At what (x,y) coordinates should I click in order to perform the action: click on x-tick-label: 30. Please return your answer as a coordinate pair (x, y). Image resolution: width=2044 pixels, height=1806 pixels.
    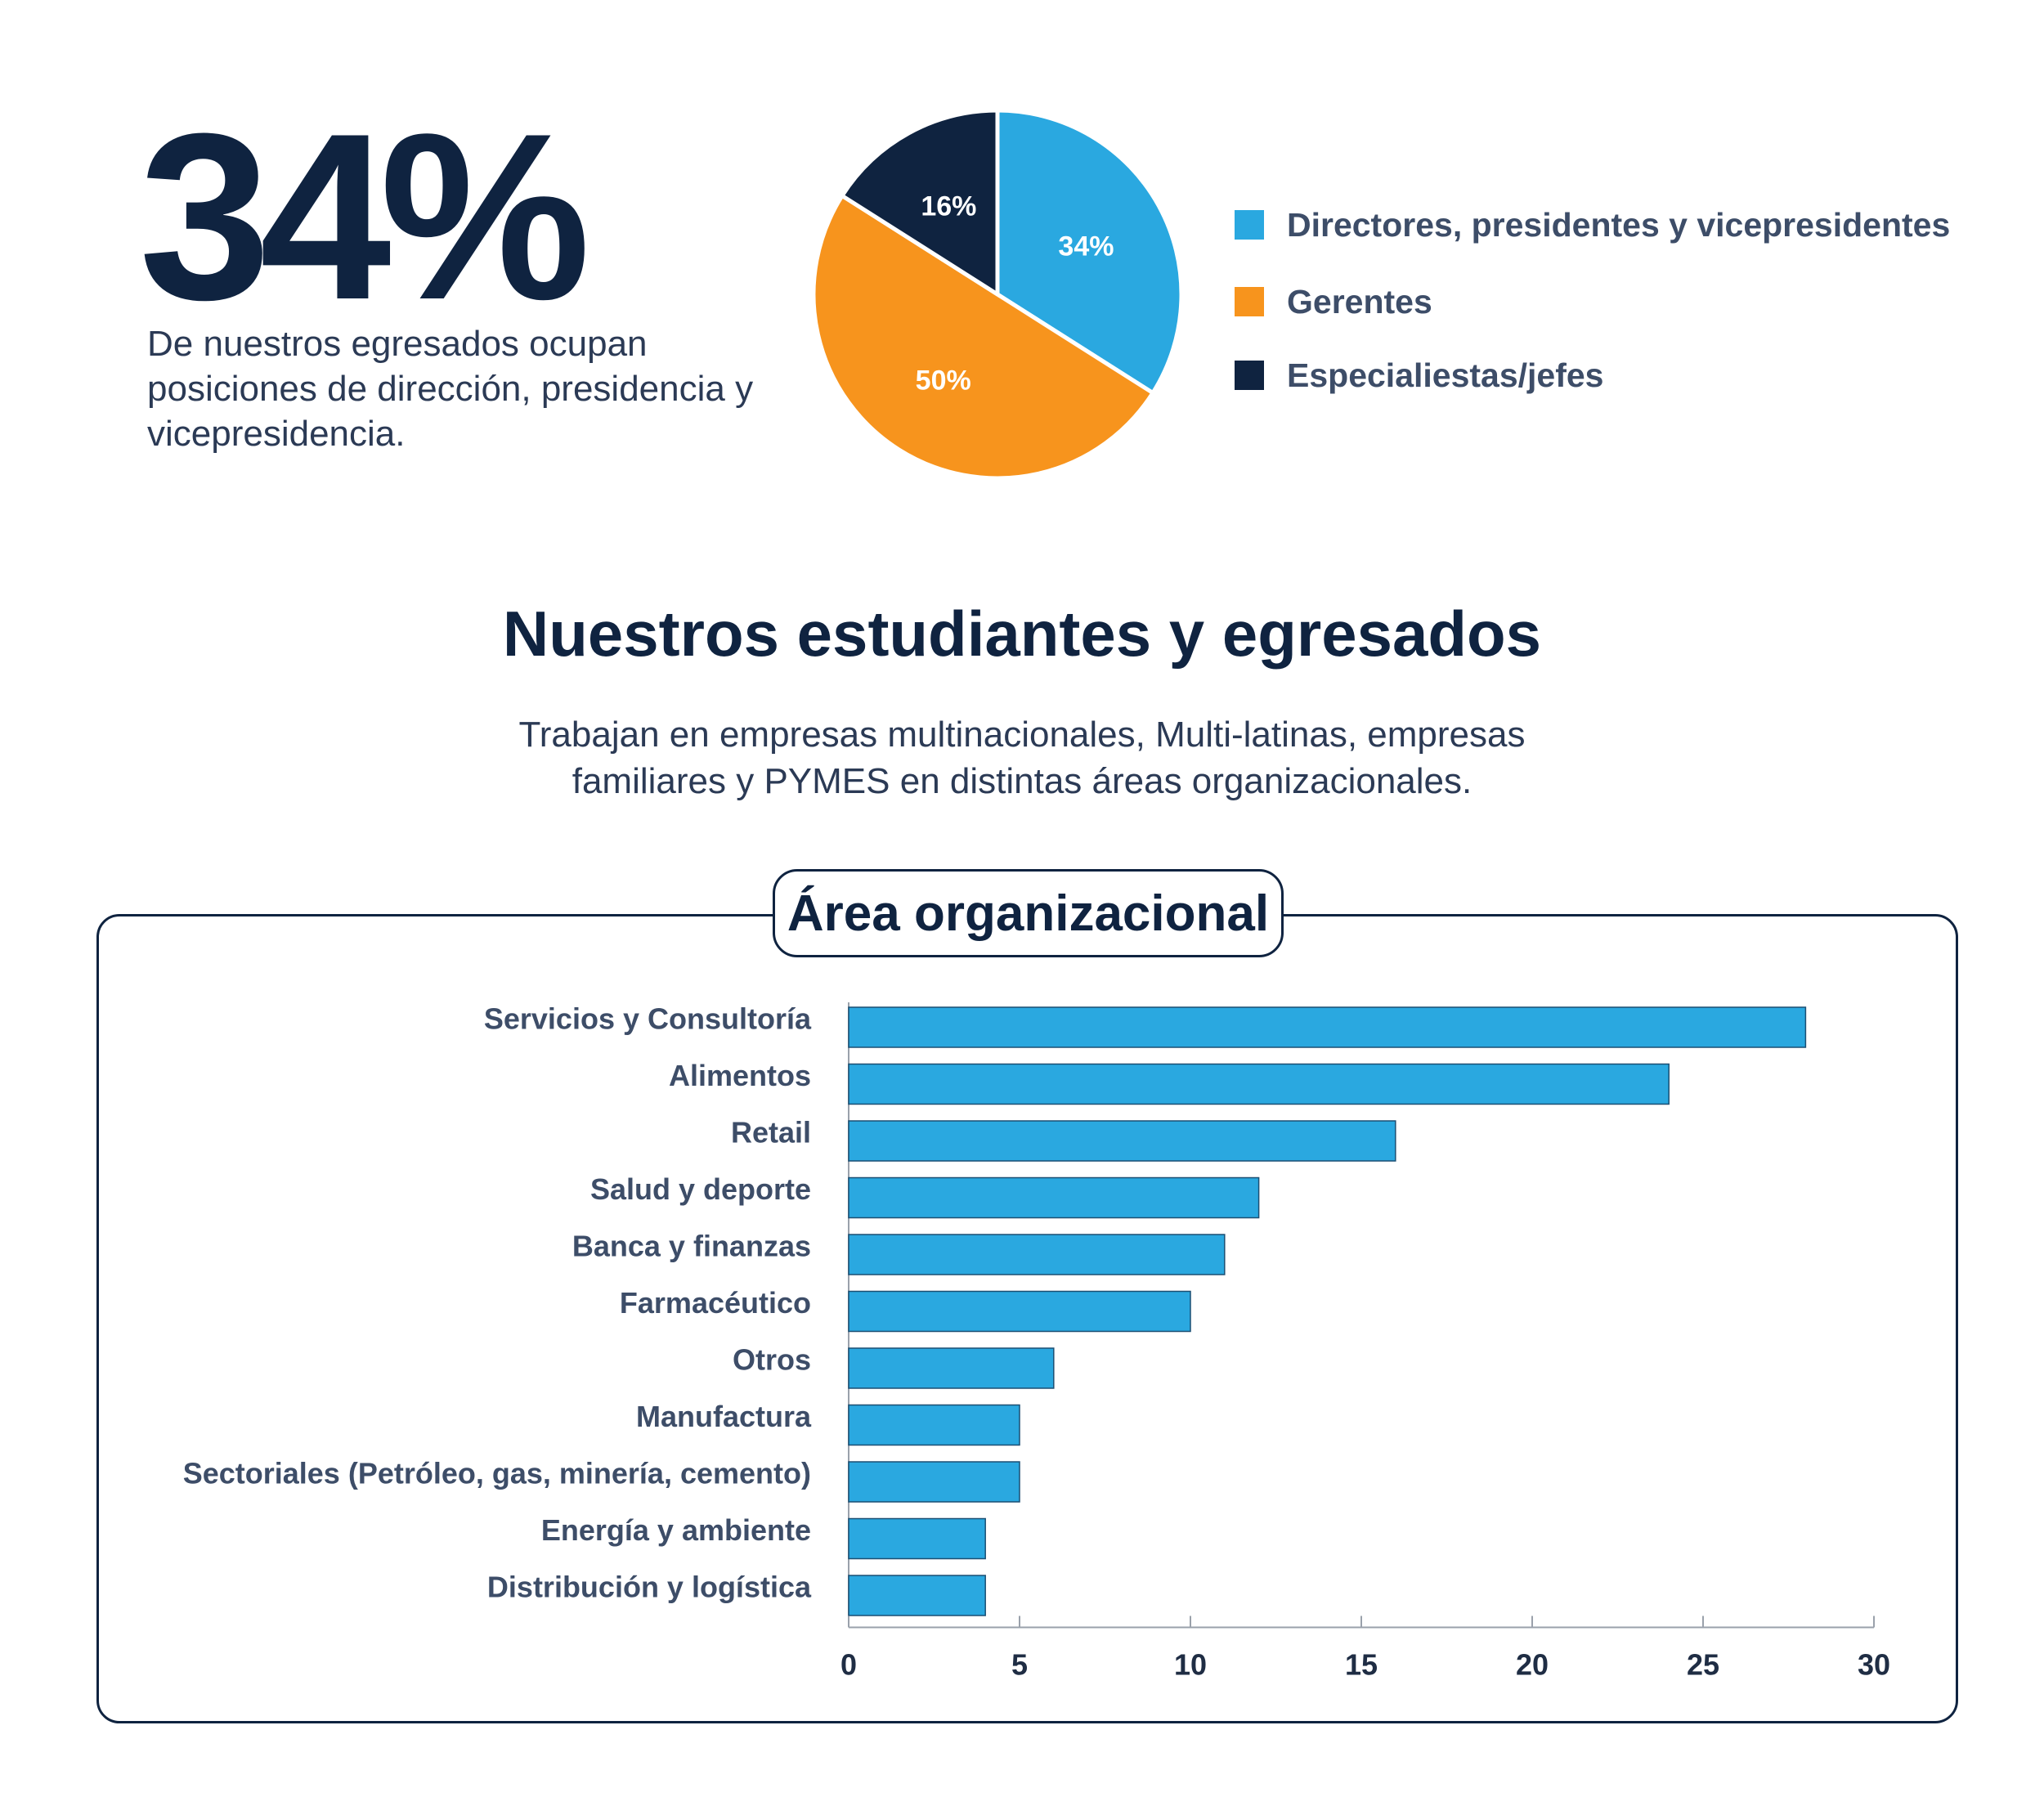
    Looking at the image, I should click on (1874, 1665).